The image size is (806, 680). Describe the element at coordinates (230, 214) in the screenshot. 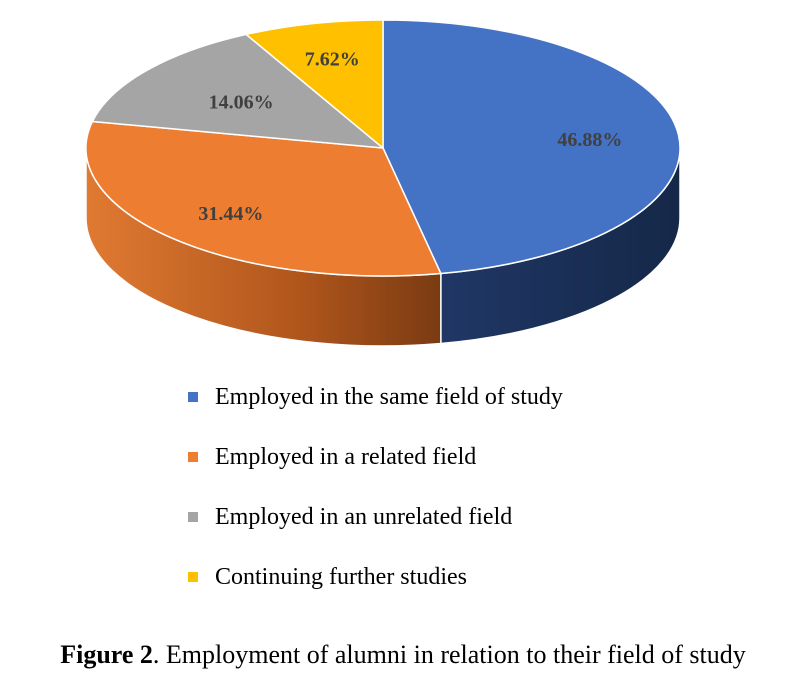

I see `slice-data-label: 31.44%` at that location.